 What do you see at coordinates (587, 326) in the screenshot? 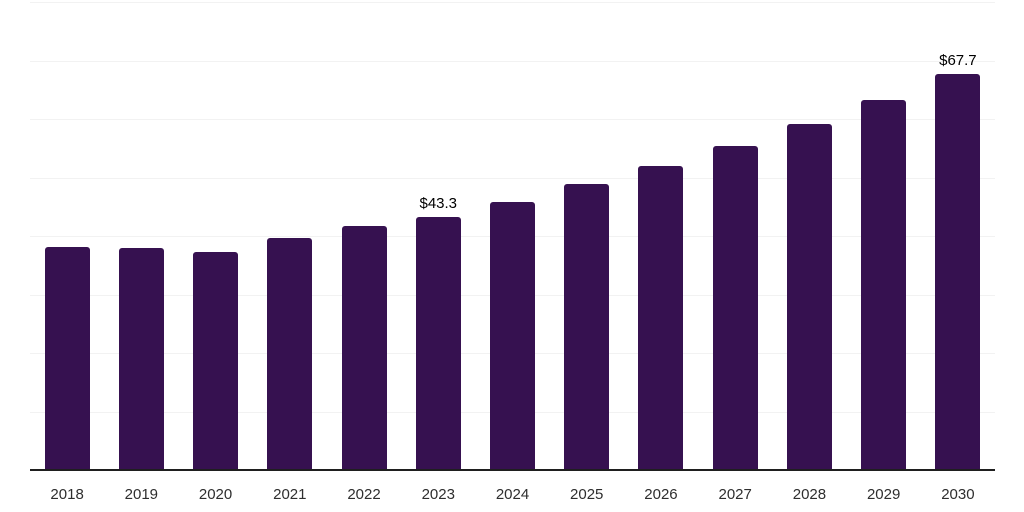
I see `bar-2025` at bounding box center [587, 326].